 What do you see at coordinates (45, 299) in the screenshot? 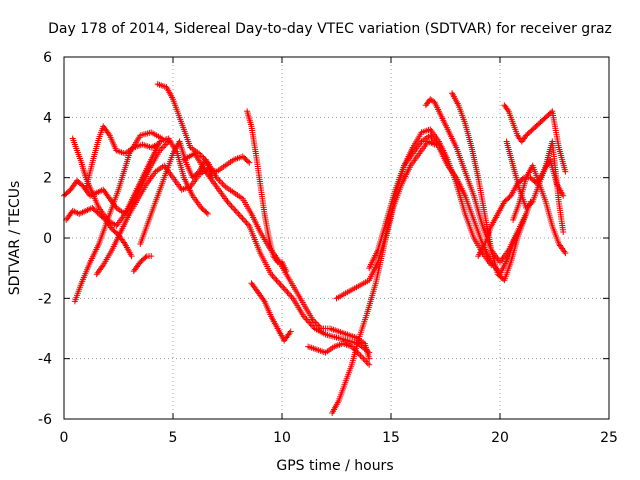
I see `y-tick-label: -2` at bounding box center [45, 299].